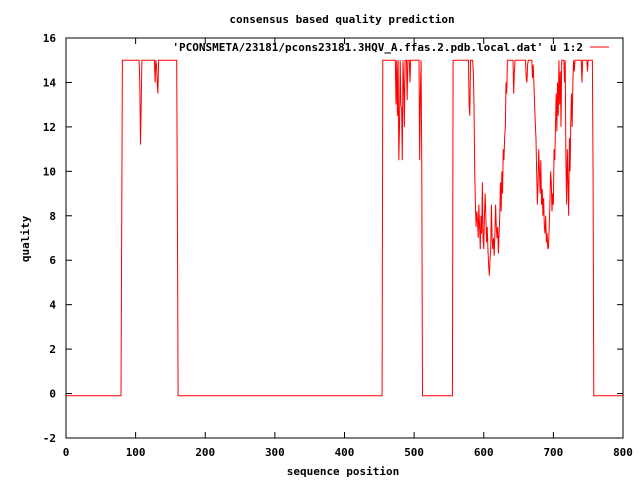 This screenshot has height=480, width=640. What do you see at coordinates (275, 452) in the screenshot?
I see `x-tick-label: 300` at bounding box center [275, 452].